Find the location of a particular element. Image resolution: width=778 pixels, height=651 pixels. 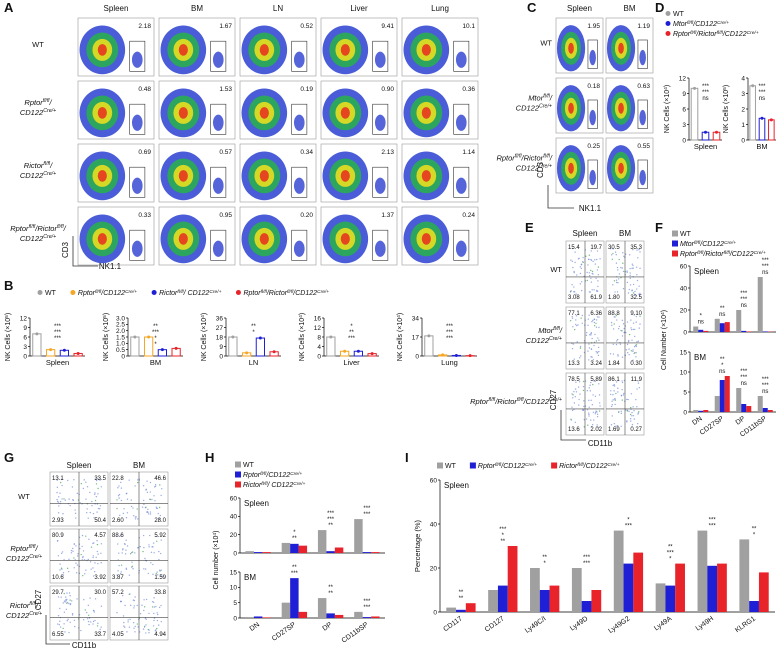

quadrant-percent: 0.27 is located at coordinates (636, 430).